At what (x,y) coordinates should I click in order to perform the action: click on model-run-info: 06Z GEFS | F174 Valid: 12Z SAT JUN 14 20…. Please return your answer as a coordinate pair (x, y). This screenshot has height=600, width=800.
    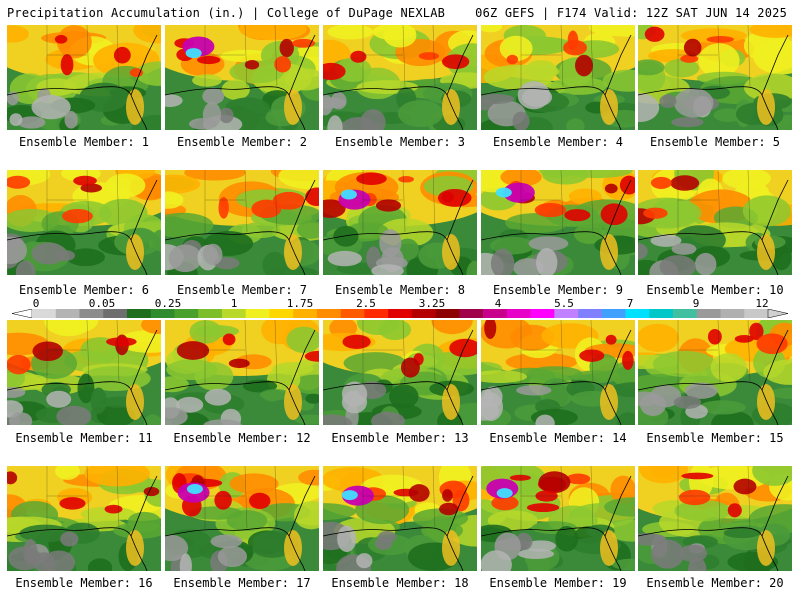
    Looking at the image, I should click on (631, 13).